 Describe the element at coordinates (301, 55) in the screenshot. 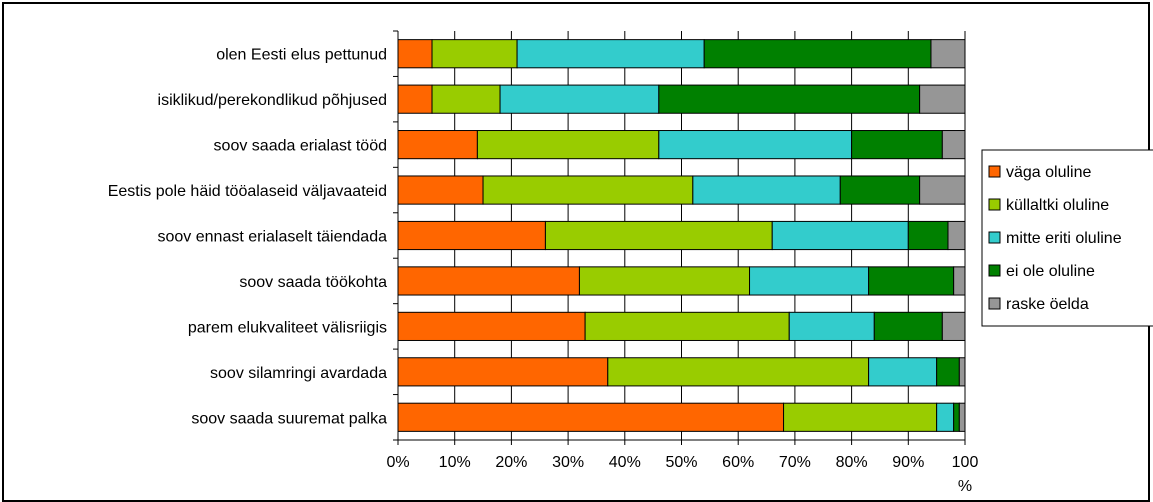

I see `category-label: olen Eesti elus pettunud` at that location.